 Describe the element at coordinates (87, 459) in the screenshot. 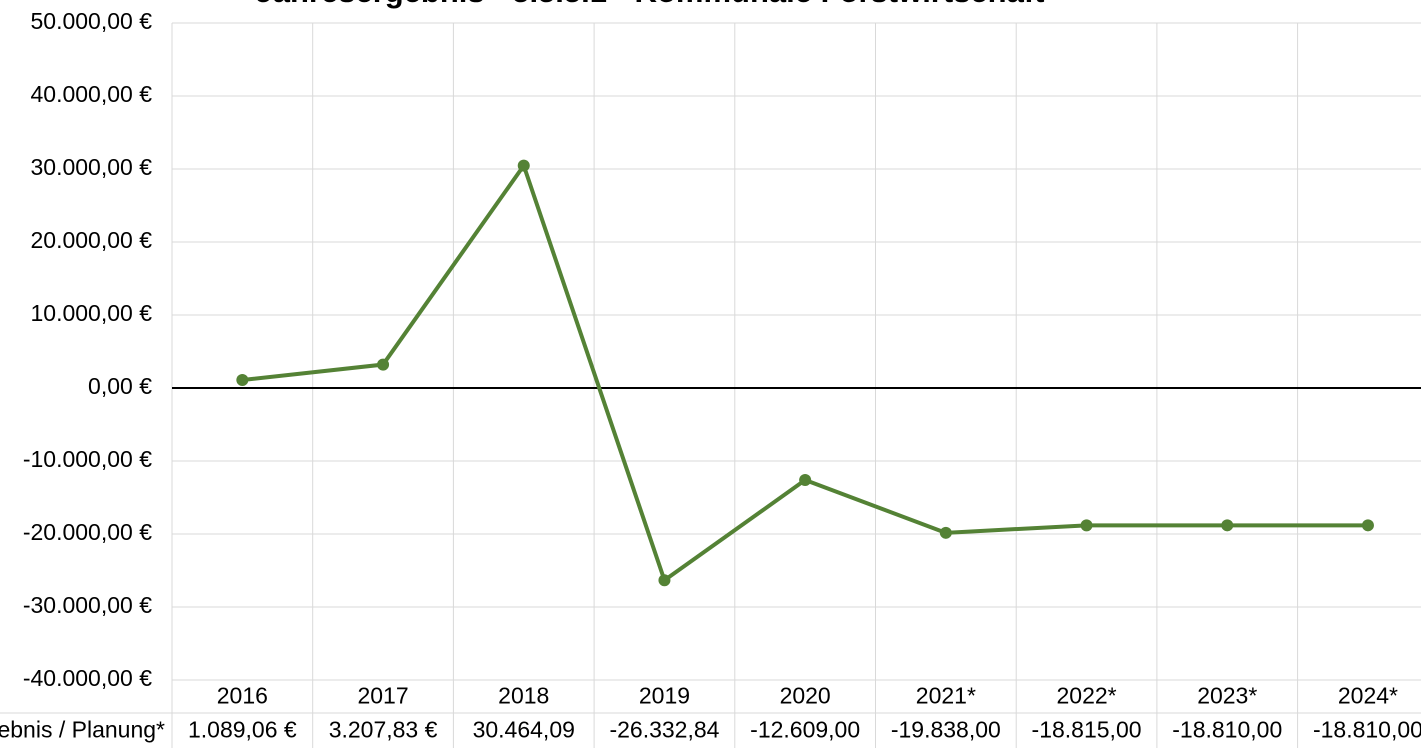

I see `y-tick-label: -10.000,00 €` at that location.